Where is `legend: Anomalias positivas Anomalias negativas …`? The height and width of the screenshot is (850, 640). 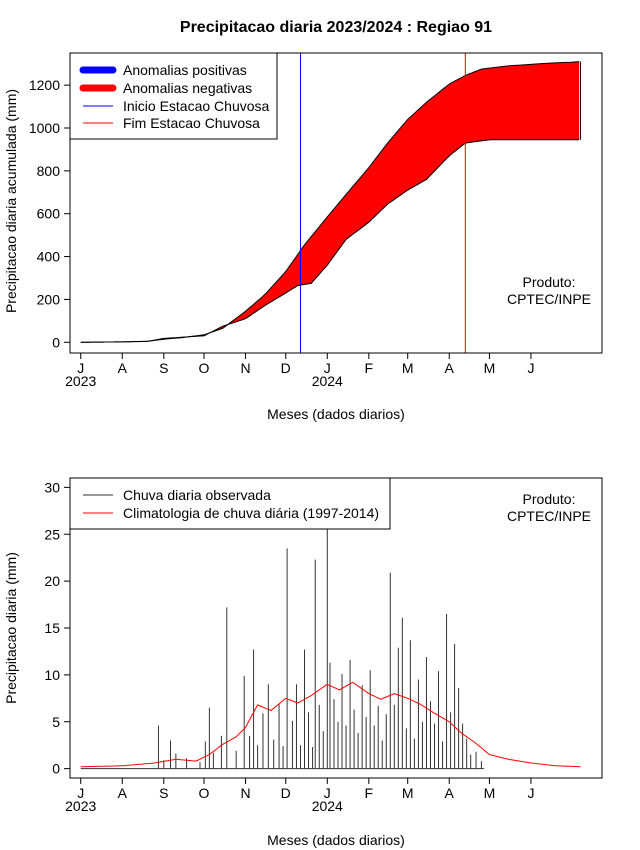
legend: Anomalias positivas Anomalias negativas … is located at coordinates (173, 96).